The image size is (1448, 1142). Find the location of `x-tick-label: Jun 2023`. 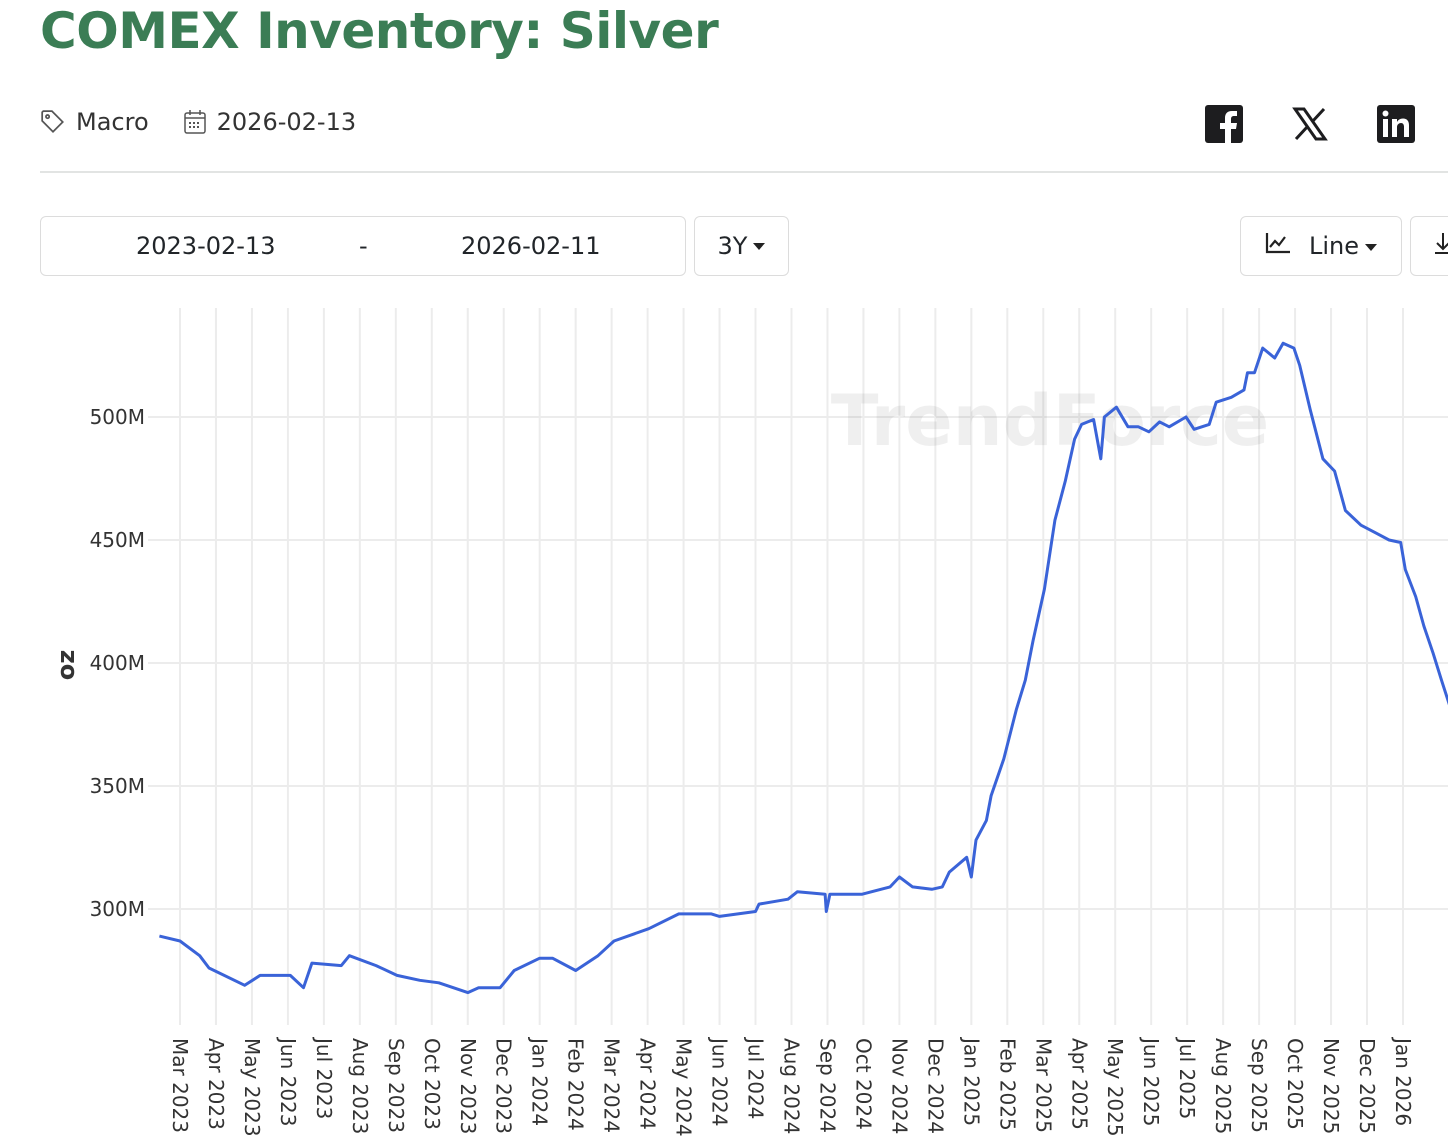

x-tick-label: Jun 2023 is located at coordinates (288, 1081).